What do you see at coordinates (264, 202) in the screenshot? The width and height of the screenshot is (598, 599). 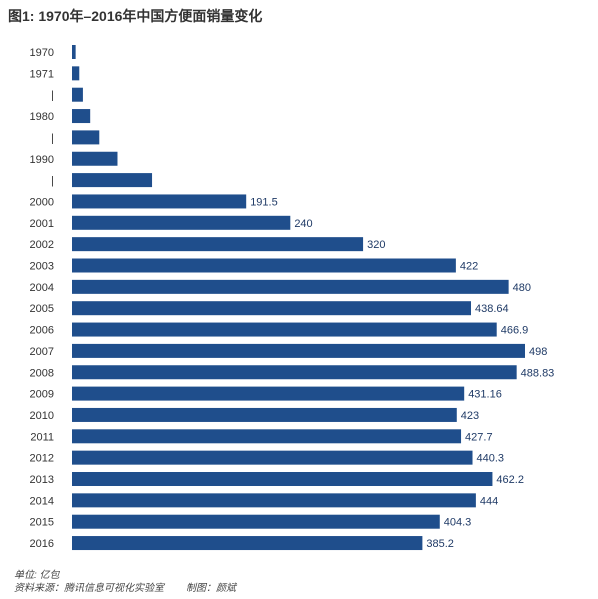 I see `data-label: 191.5` at bounding box center [264, 202].